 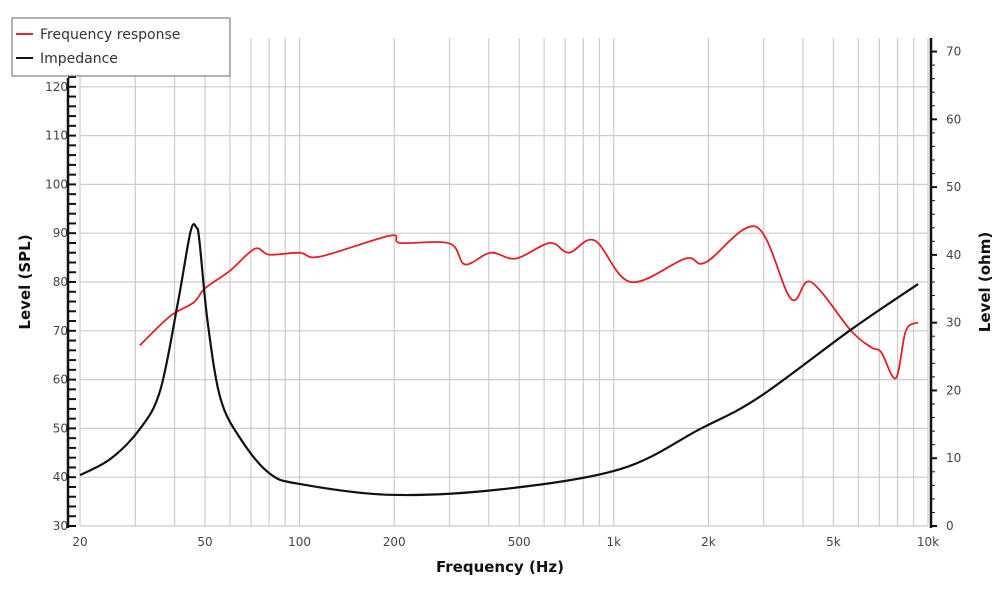 I want to click on y2-tick-label: 30, so click(x=953, y=323).